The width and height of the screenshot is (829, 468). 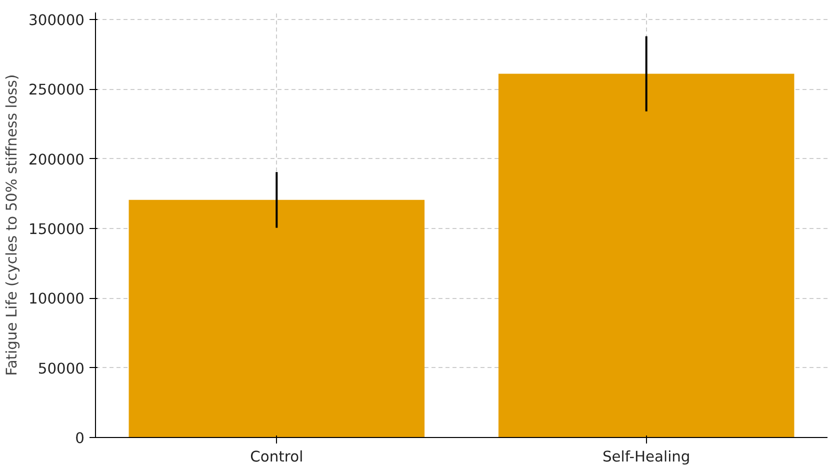 I want to click on y-tick-label: 0, so click(x=80, y=438).